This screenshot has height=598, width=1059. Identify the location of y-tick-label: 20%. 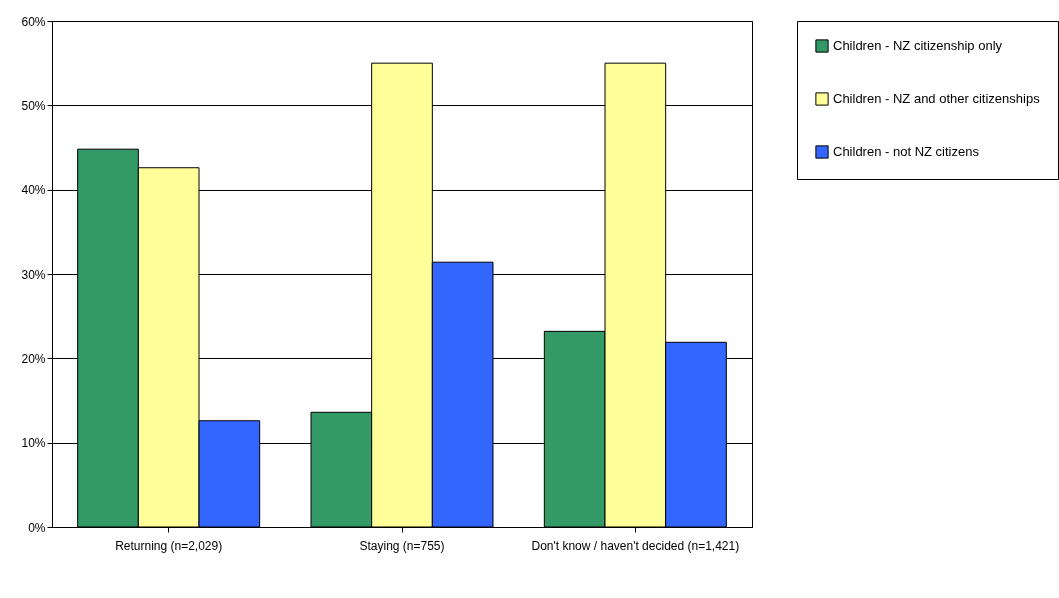
(33, 358).